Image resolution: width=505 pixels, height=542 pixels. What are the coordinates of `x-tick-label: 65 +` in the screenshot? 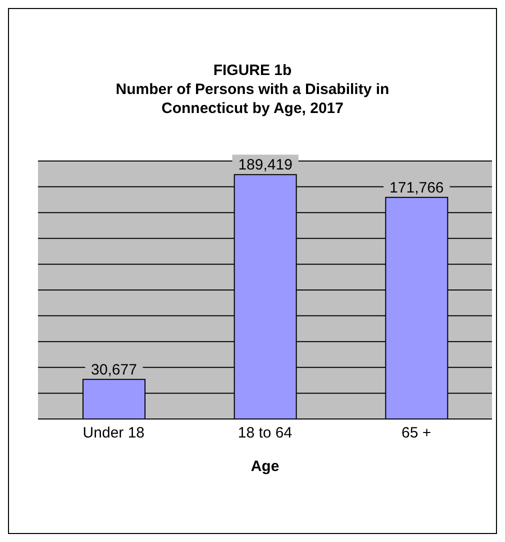 It's located at (417, 433).